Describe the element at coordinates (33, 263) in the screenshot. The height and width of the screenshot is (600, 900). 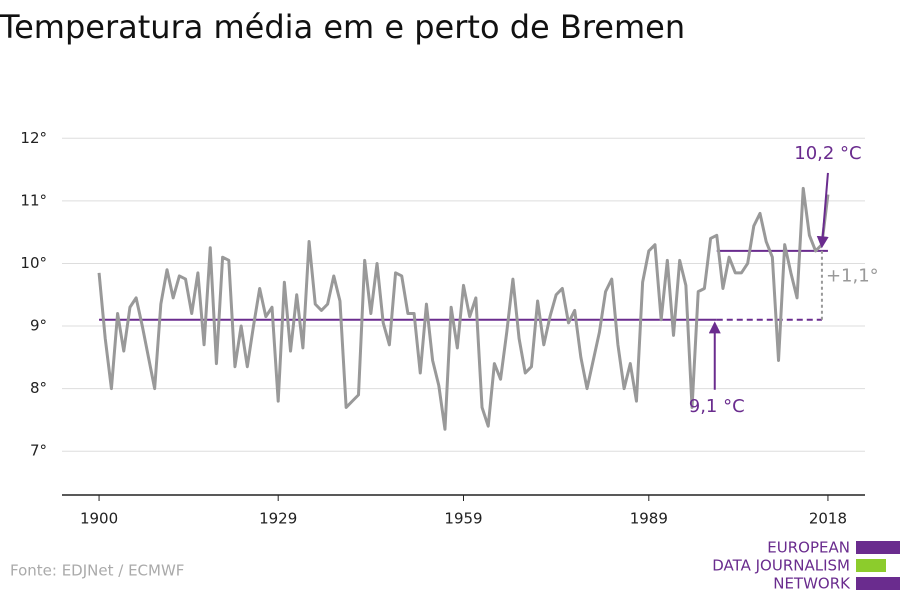
I see `y-tick-label: 10°` at that location.